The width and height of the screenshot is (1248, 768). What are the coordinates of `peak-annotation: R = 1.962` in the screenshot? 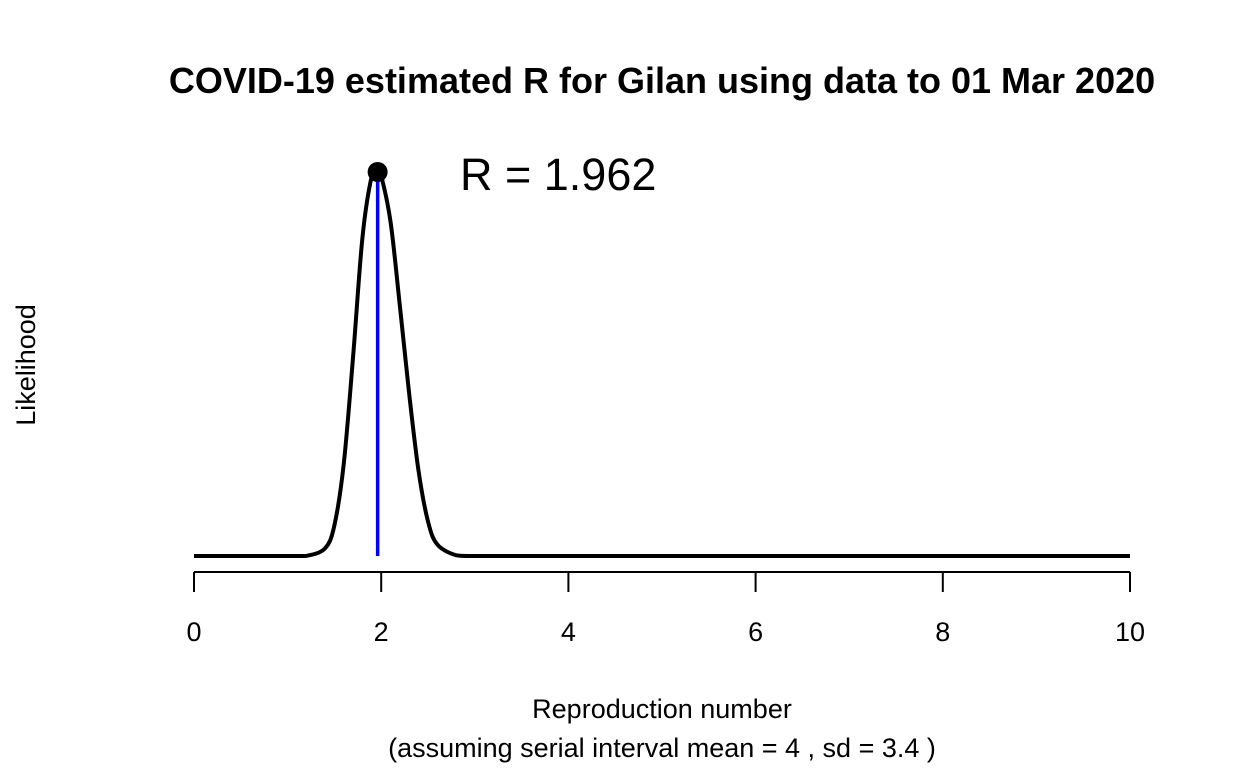 It's located at (558, 174).